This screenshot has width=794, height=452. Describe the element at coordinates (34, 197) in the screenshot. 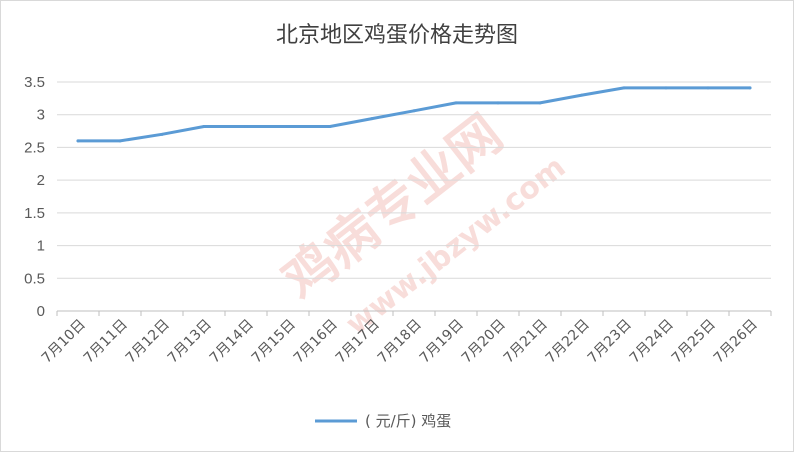

I see `y-axis: 0 0.5 1 1.5 2 2.5 3 3.5` at that location.